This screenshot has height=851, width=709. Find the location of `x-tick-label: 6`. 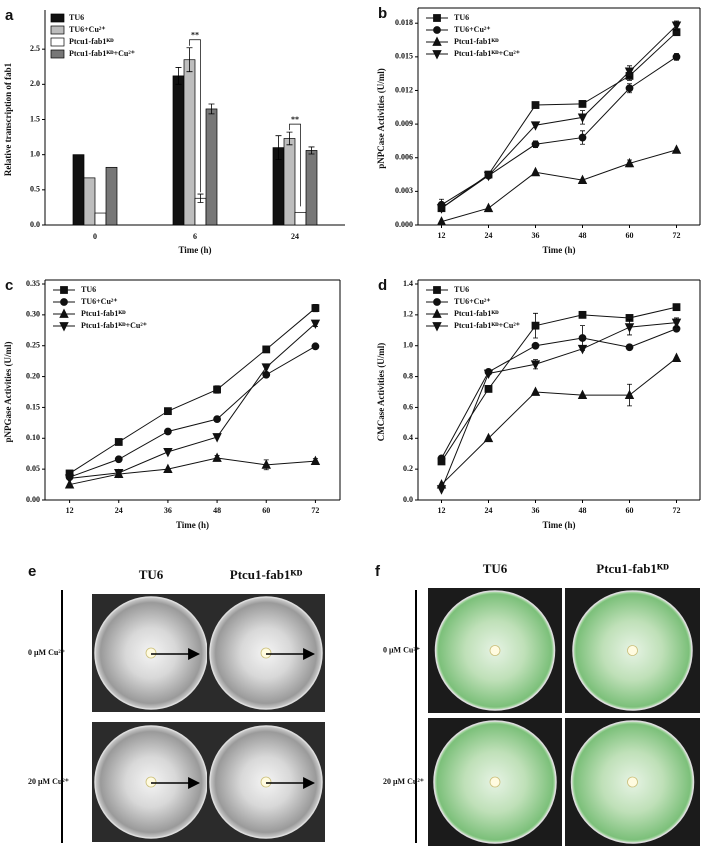

x-tick-label: 6 is located at coordinates (195, 236).